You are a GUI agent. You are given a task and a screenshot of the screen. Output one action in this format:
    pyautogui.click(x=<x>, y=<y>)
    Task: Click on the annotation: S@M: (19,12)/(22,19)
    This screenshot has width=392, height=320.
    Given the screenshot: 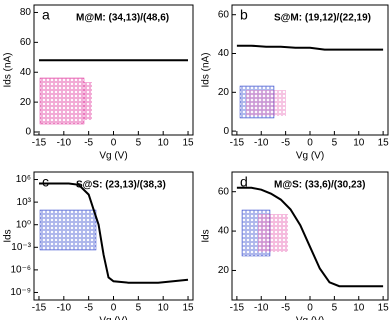 What is the action you would take?
    pyautogui.click(x=322, y=18)
    